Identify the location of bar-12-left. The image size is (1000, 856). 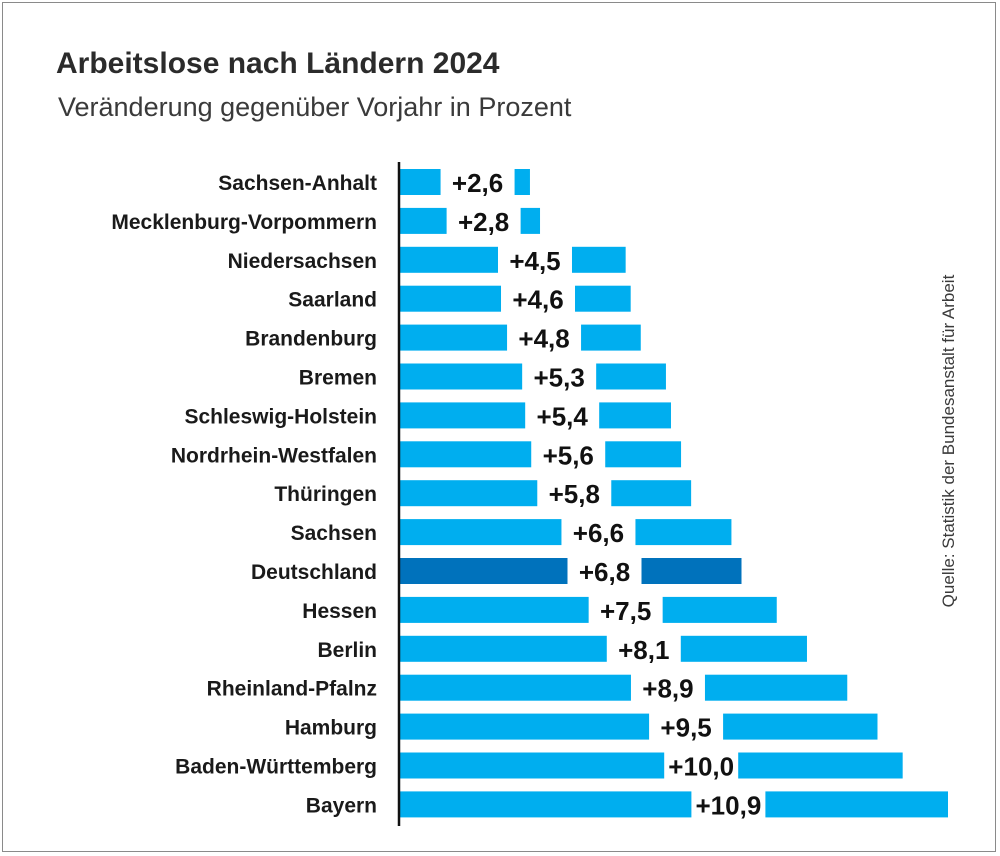
(503, 648).